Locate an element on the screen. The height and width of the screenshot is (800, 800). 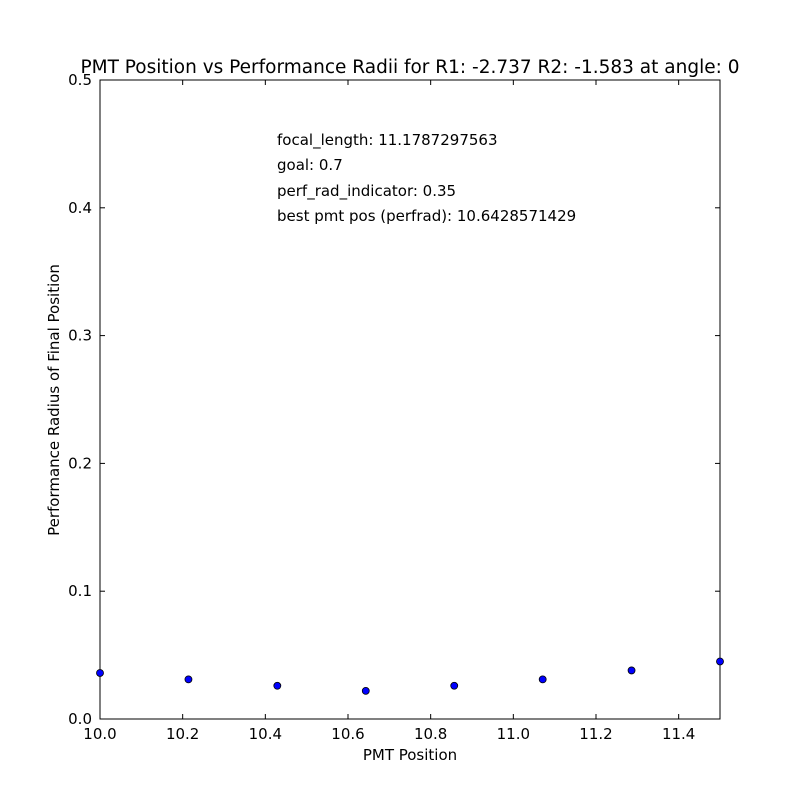
y-tick-label: 0.2 is located at coordinates (80, 463).